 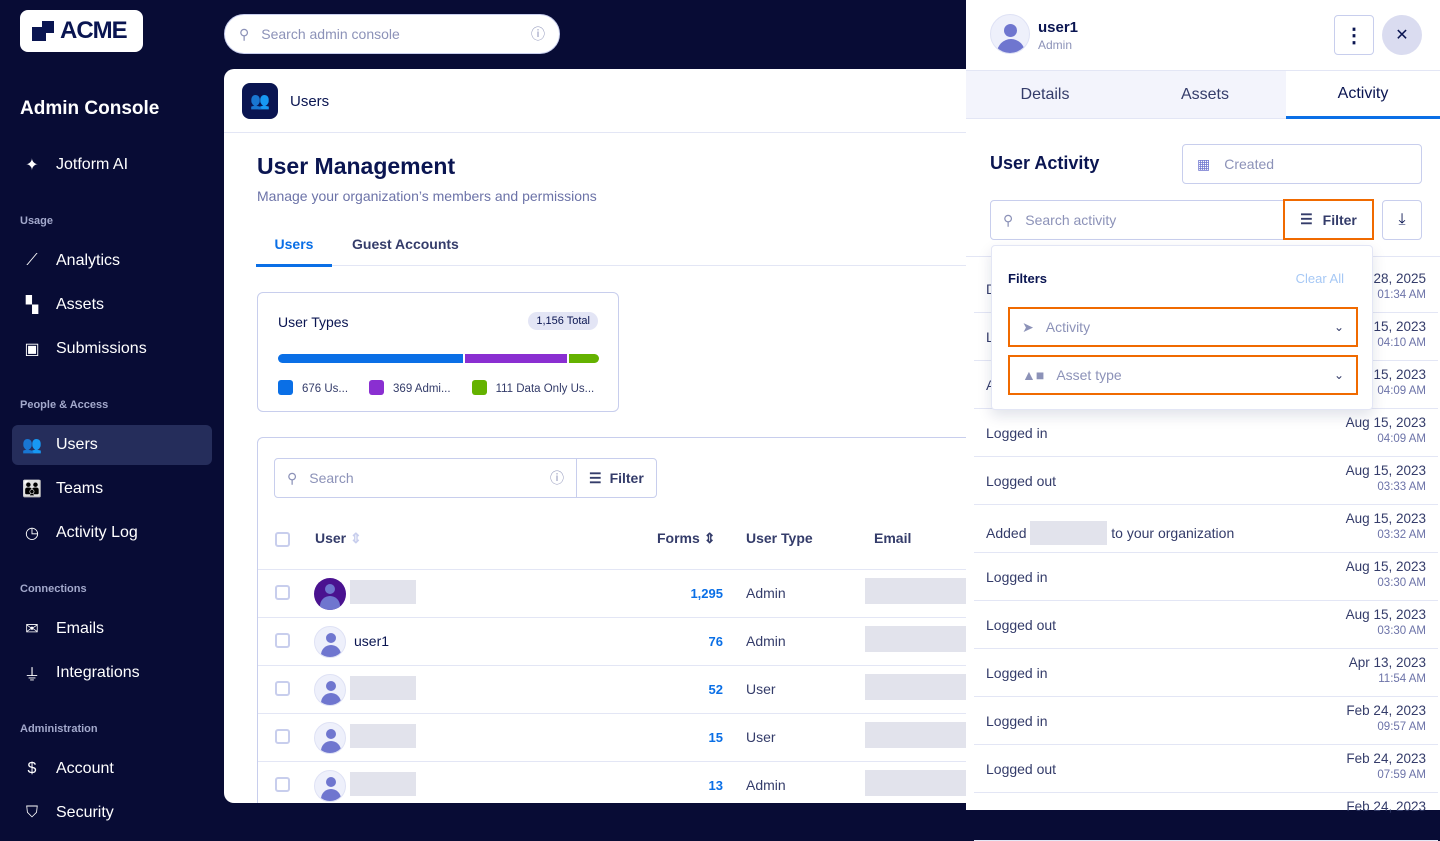 I want to click on kebab-icon: ⋮, so click(x=1354, y=35).